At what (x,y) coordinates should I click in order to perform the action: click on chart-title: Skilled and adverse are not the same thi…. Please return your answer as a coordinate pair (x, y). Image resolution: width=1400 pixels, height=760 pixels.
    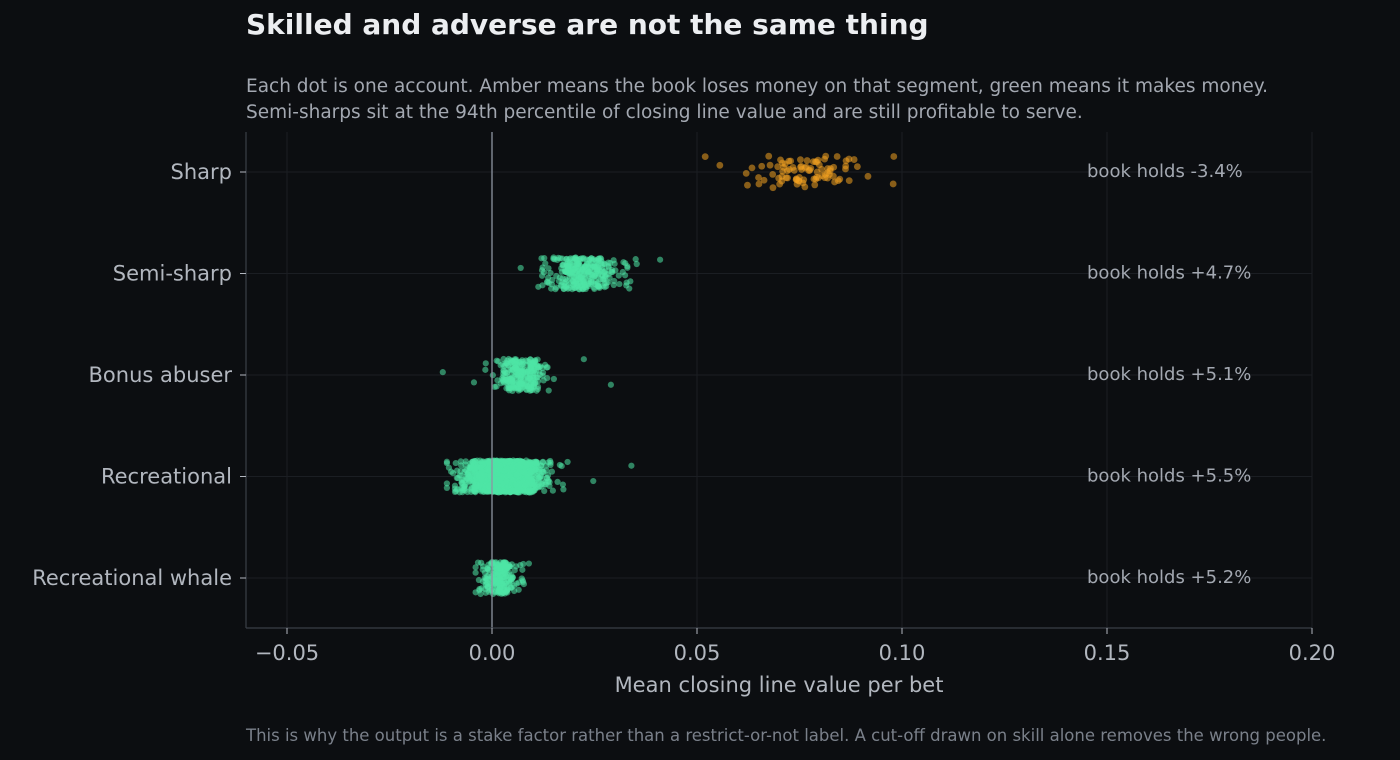
    Looking at the image, I should click on (587, 24).